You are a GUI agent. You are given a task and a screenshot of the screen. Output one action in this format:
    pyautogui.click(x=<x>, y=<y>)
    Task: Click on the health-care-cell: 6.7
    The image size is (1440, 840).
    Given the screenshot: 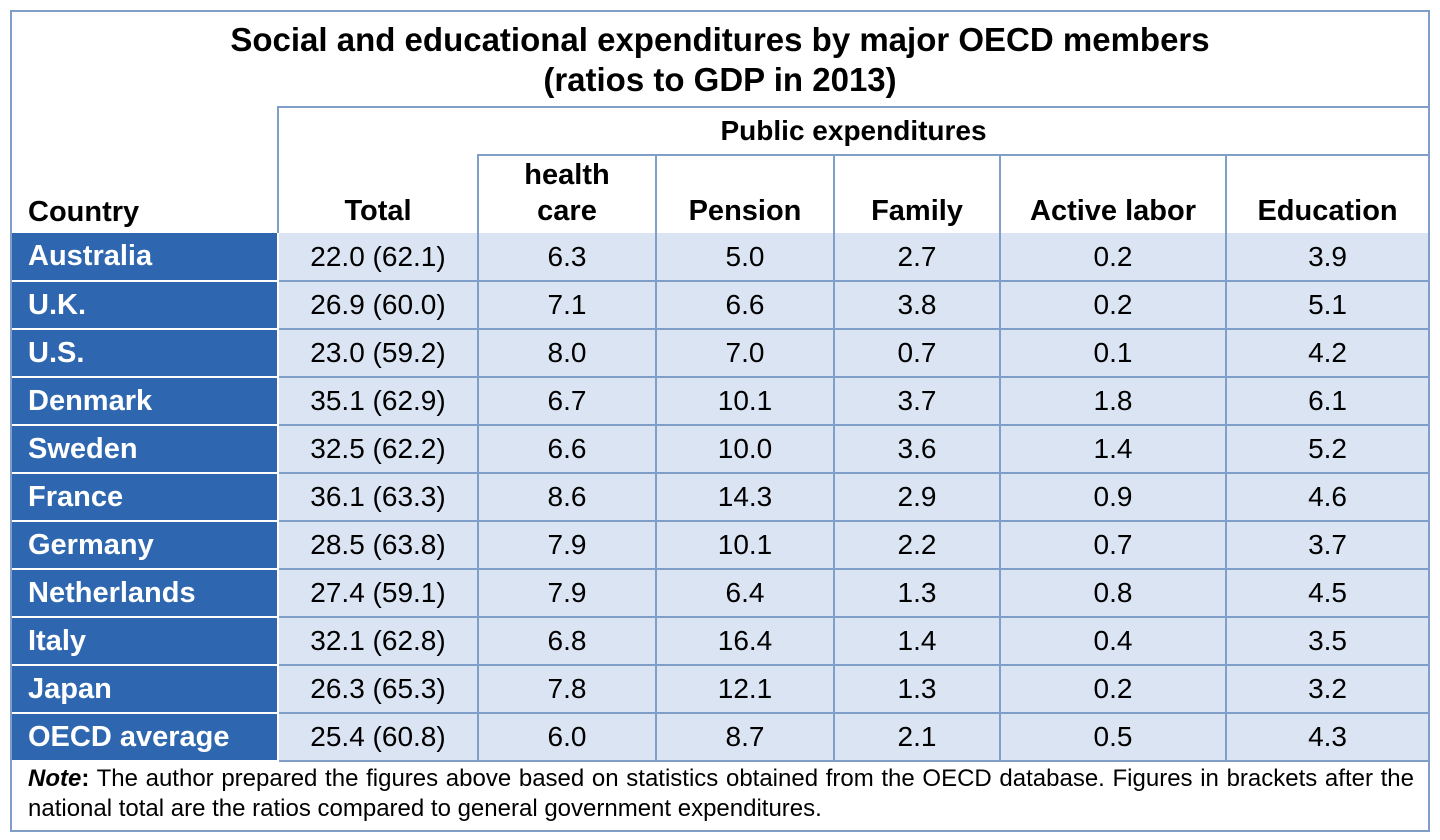 What is the action you would take?
    pyautogui.click(x=566, y=401)
    